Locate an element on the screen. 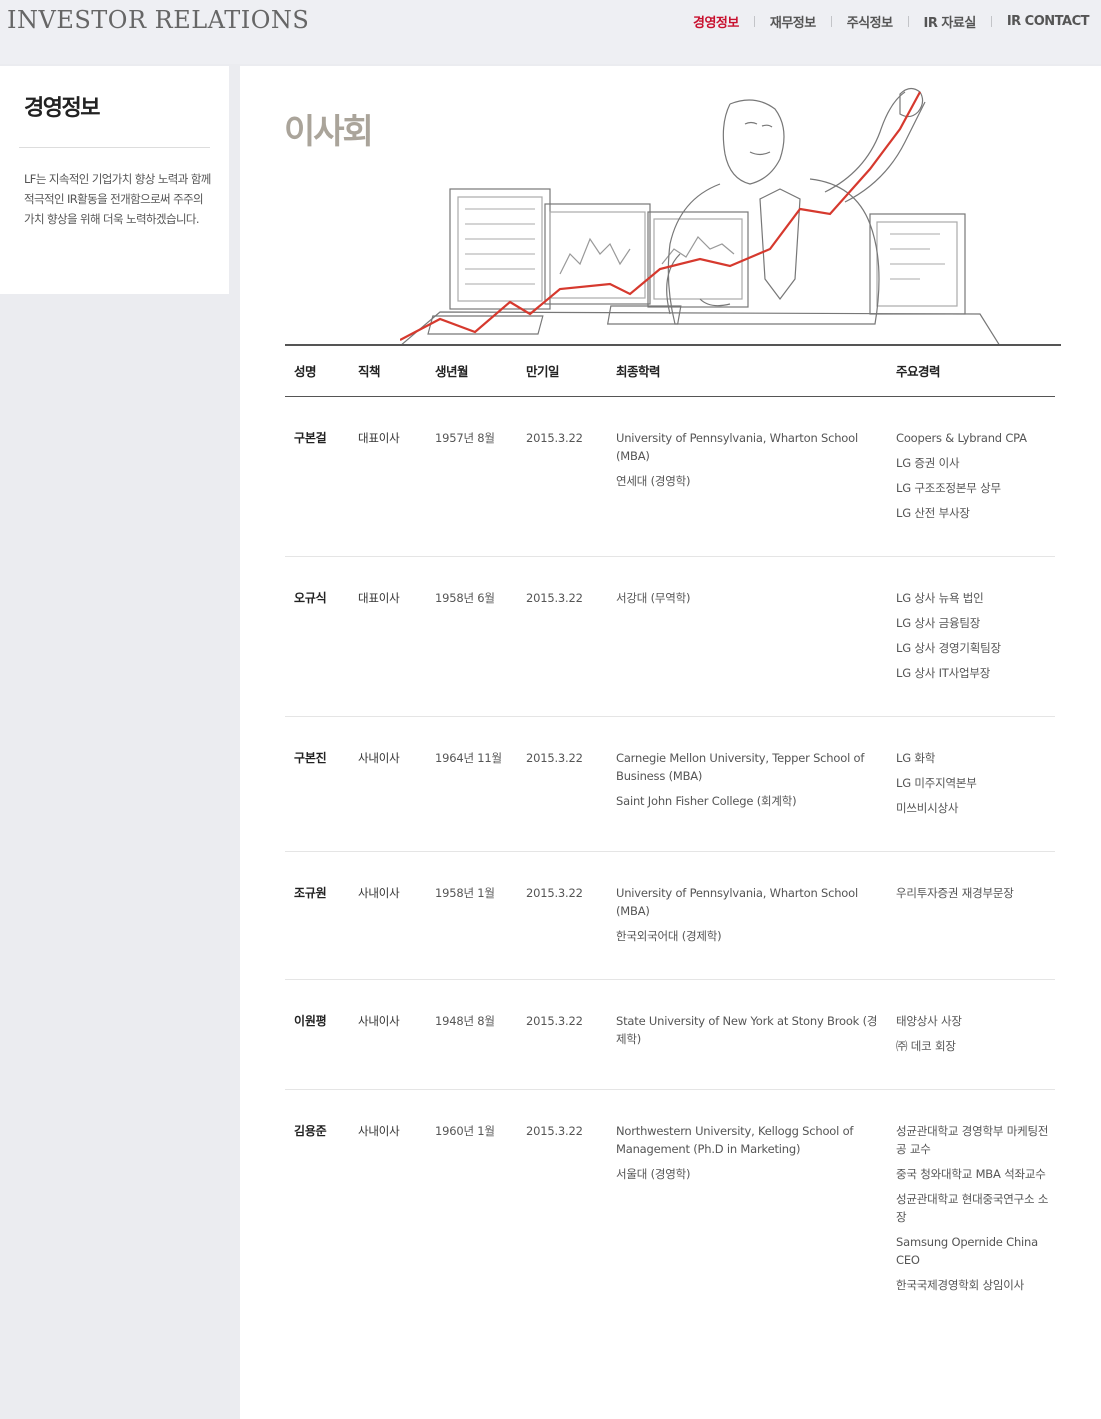 The image size is (1101, 1419). col-header-name: 성명 is located at coordinates (317, 371).